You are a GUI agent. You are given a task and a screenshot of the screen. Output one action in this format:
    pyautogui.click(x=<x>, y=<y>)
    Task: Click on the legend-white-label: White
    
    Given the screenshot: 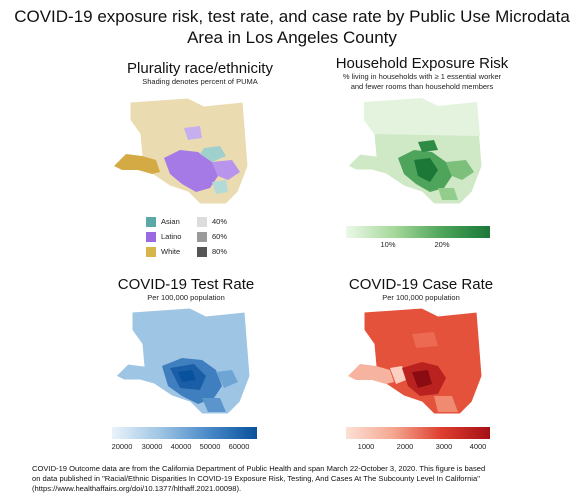 What is the action you would take?
    pyautogui.click(x=171, y=251)
    